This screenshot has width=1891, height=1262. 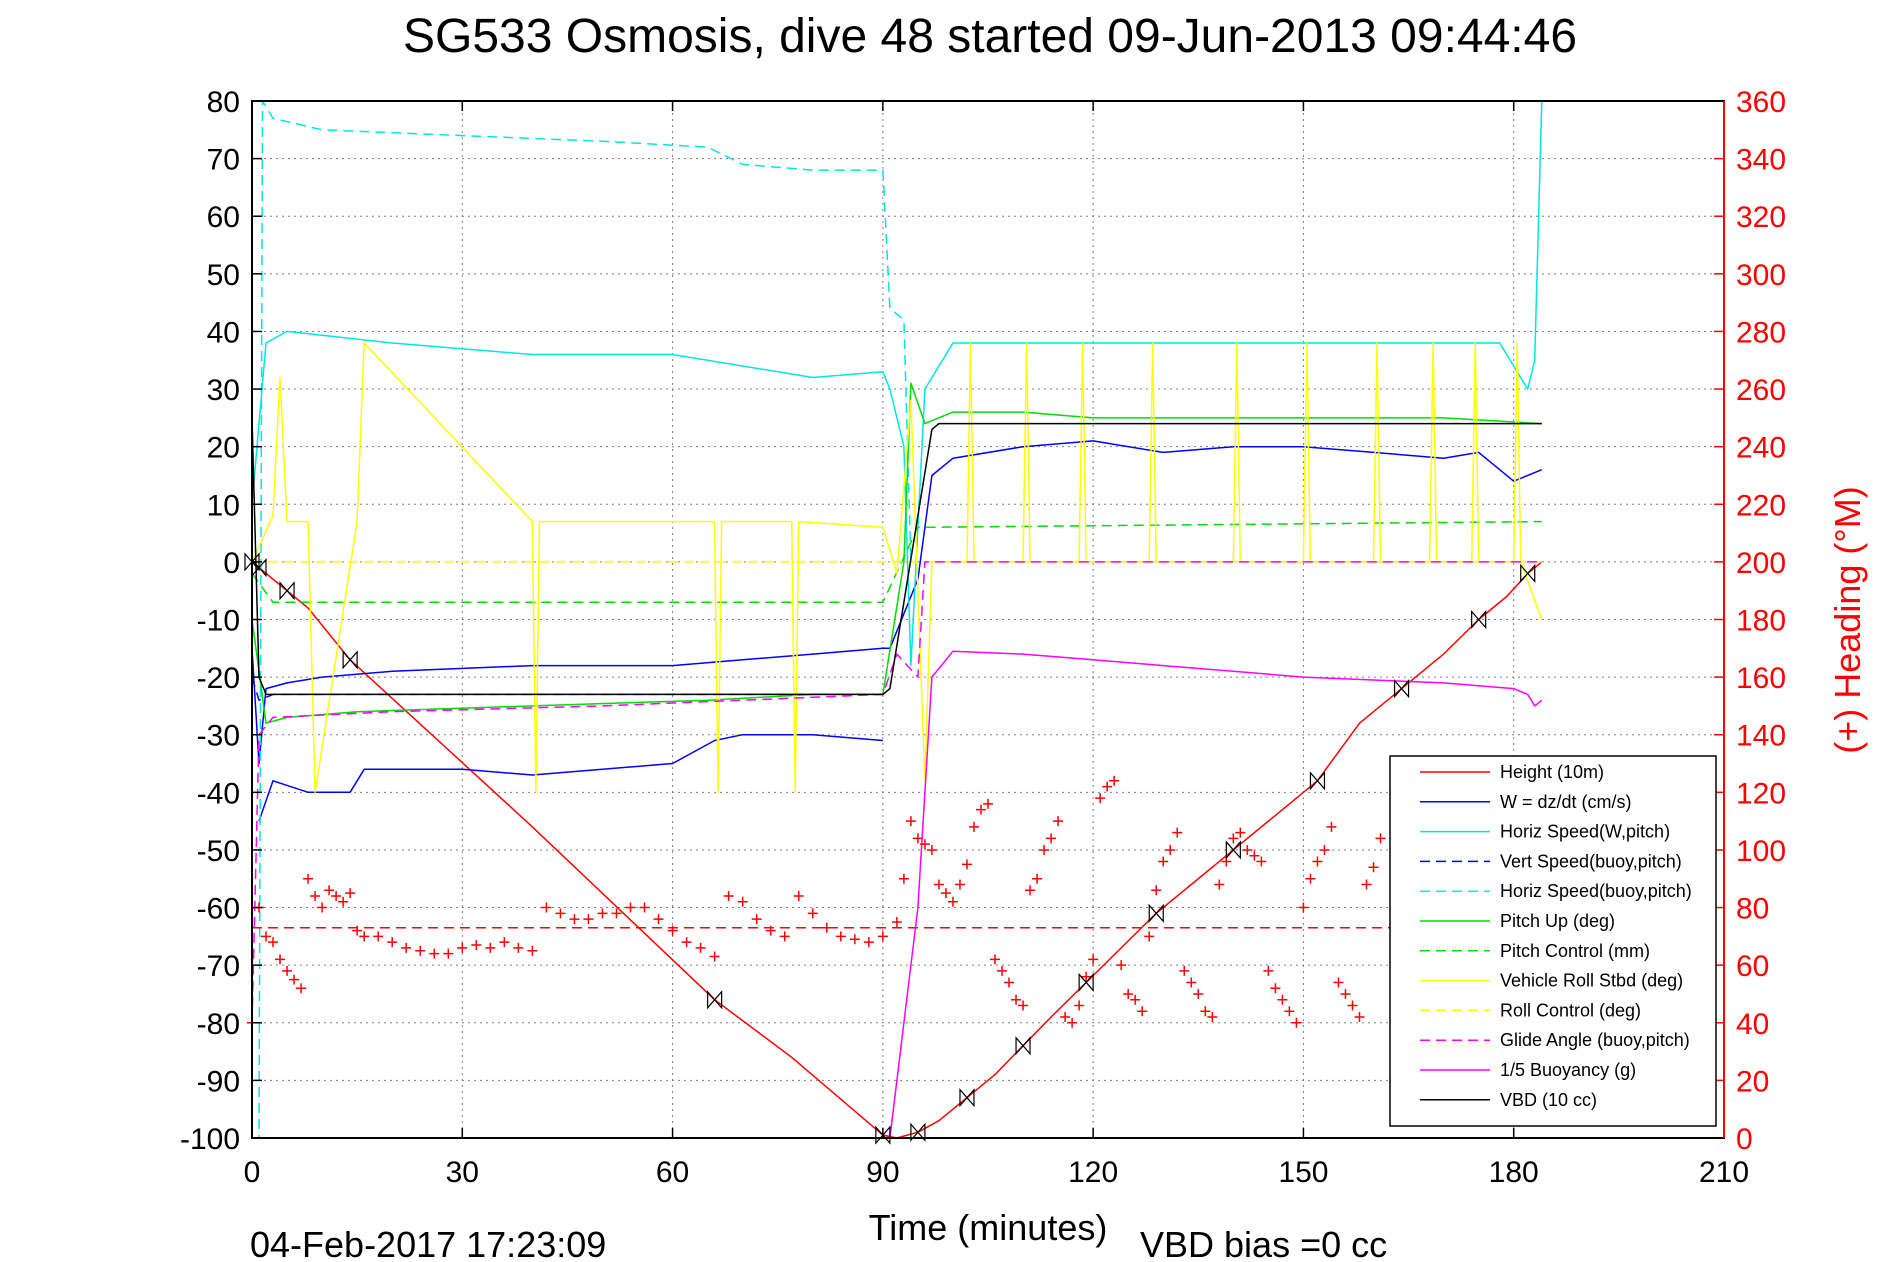 I want to click on y-left-tick-label: 40, so click(x=223, y=332).